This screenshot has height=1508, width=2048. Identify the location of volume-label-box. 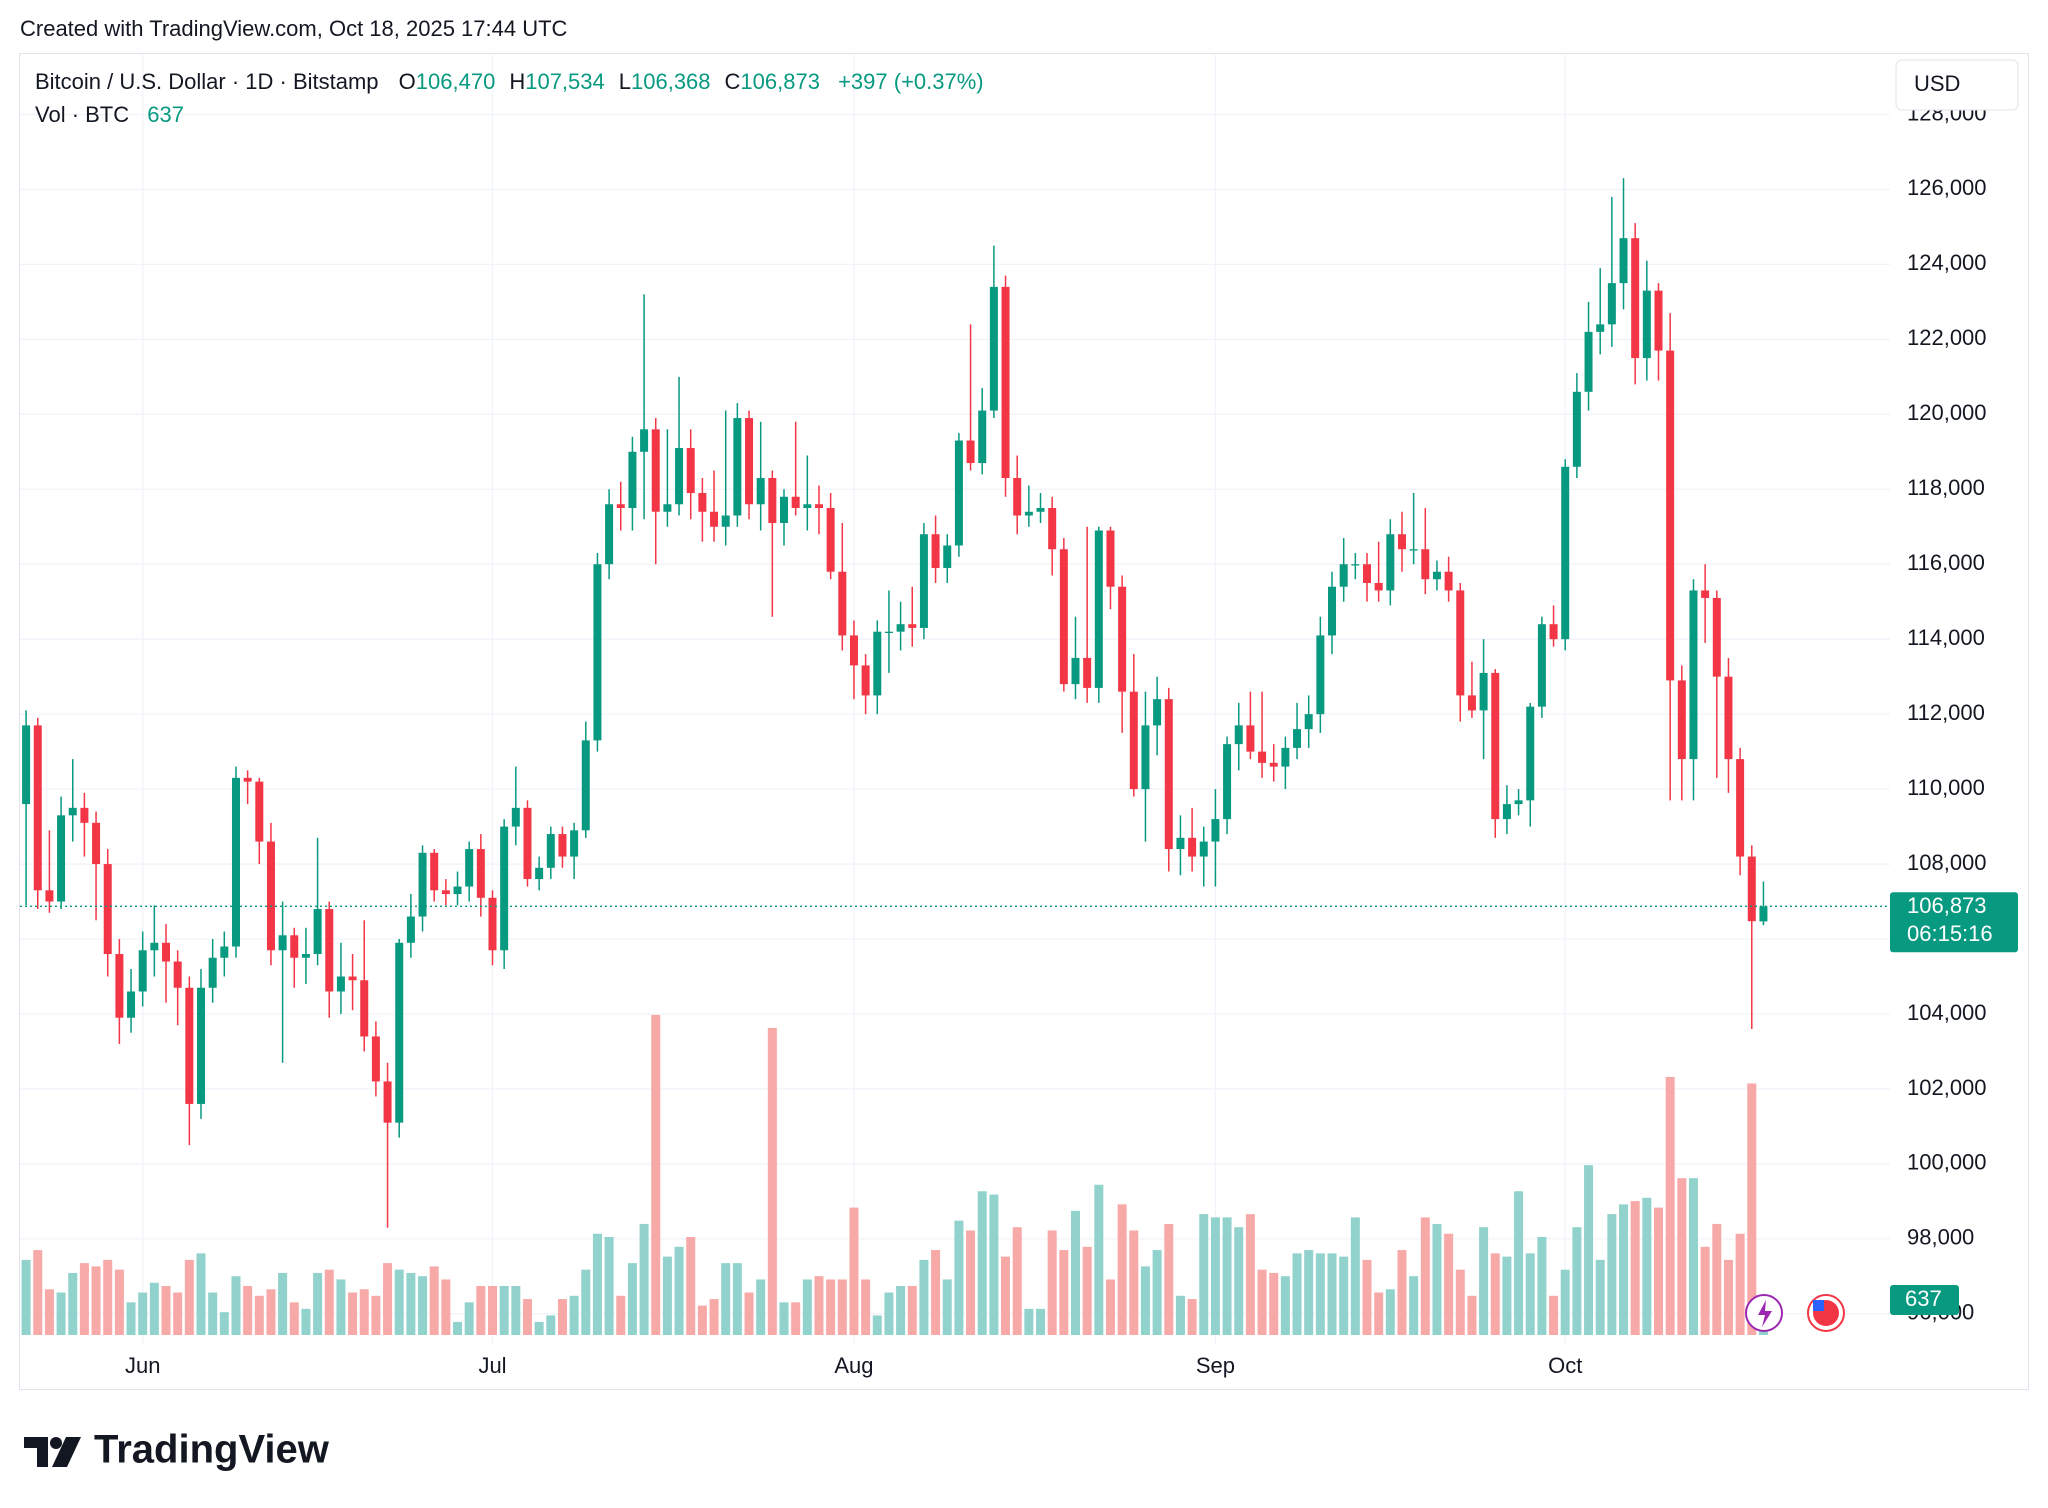
(1924, 1300).